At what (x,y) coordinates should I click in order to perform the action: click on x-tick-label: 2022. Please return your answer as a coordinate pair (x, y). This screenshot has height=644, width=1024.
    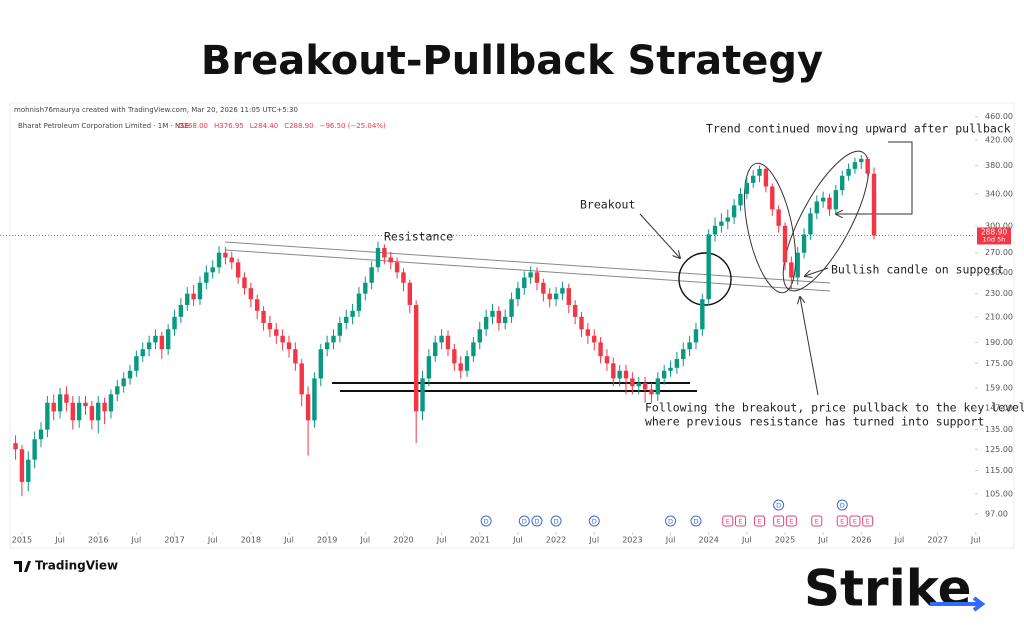
    Looking at the image, I should click on (556, 540).